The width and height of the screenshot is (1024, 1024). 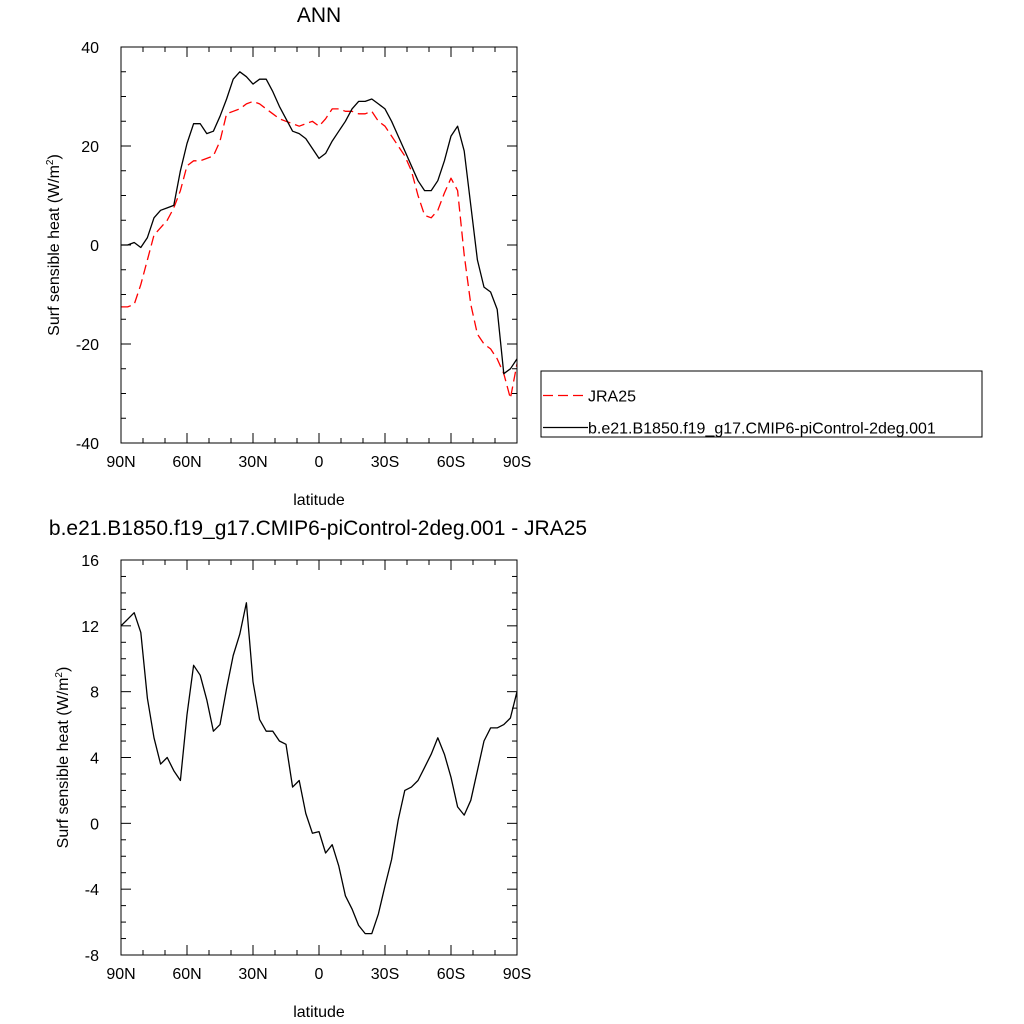 I want to click on y-tick-label: -40, so click(x=87, y=444).